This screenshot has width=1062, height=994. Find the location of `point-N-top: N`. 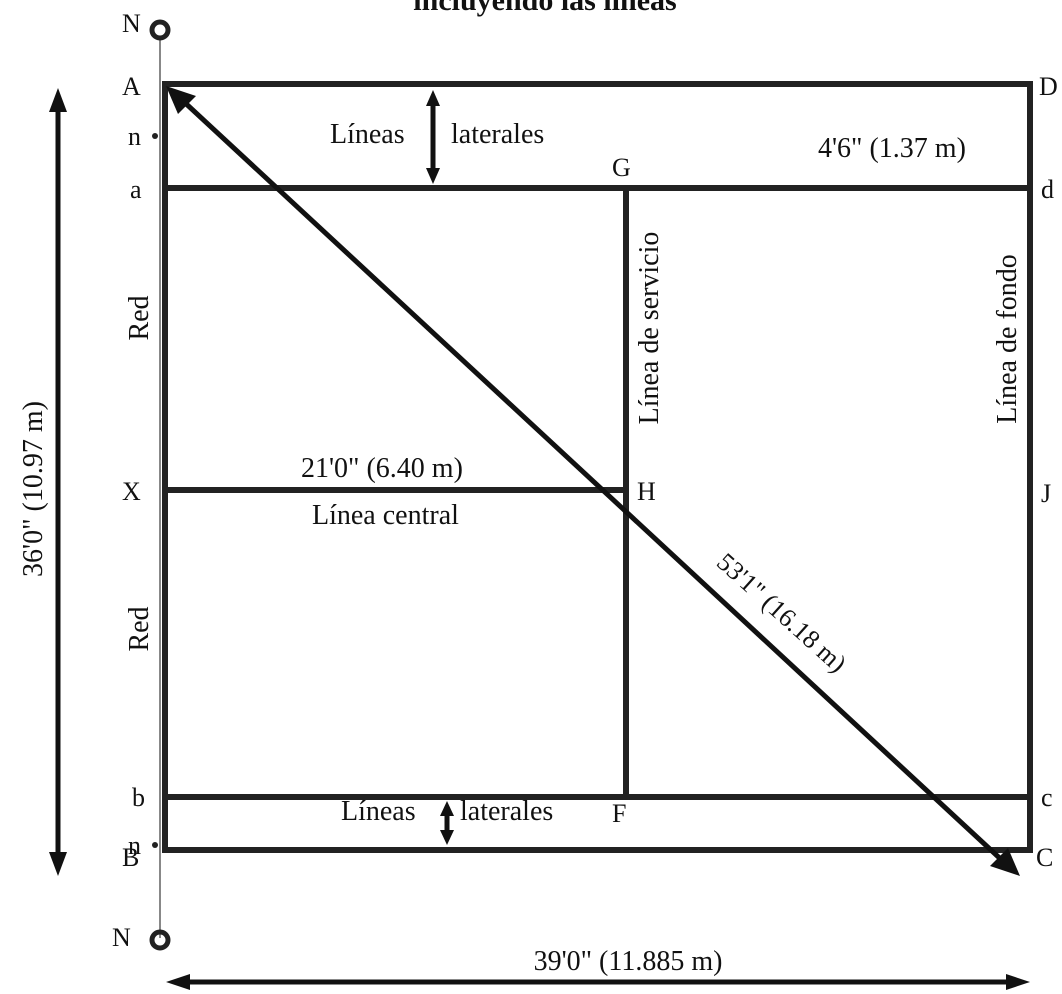

point-N-top: N is located at coordinates (131, 23).